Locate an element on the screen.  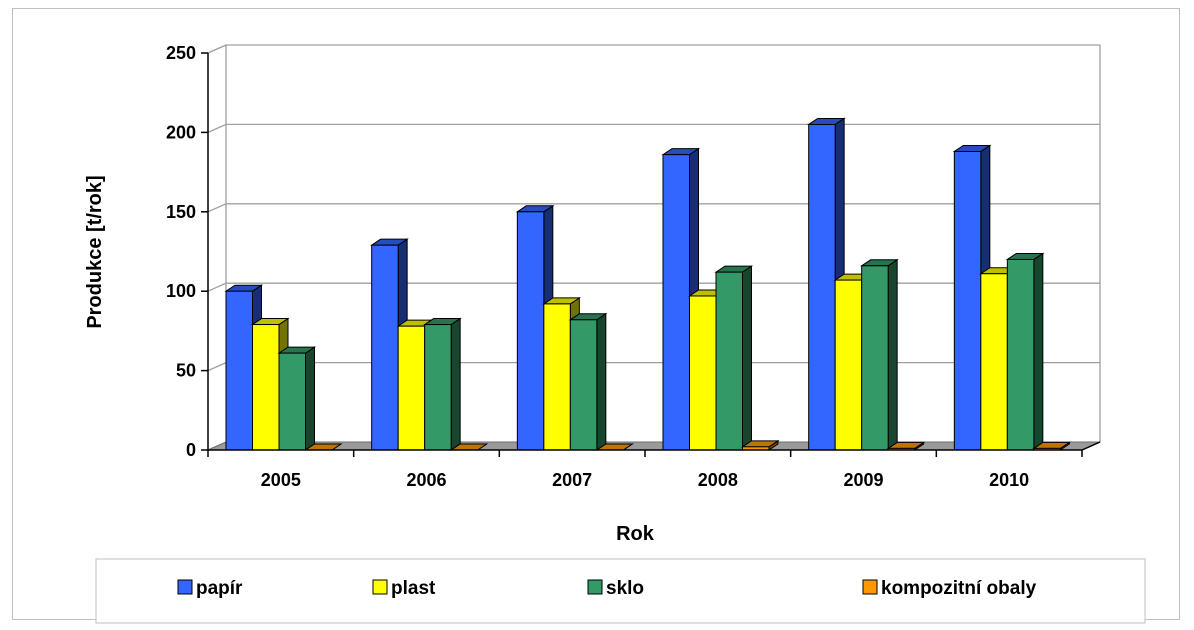
y-tick-label: 250 is located at coordinates (181, 53).